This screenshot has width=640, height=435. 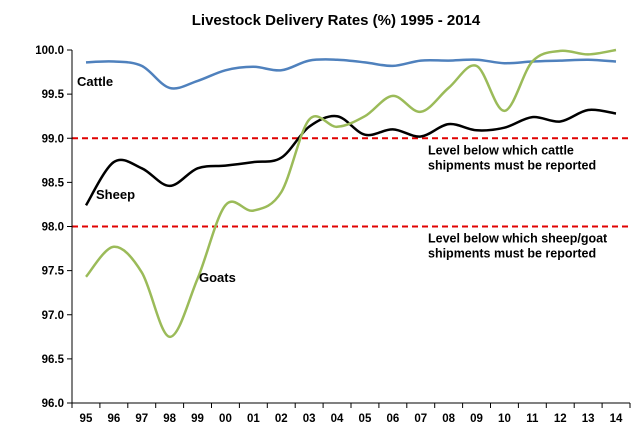 I want to click on x-tick-label: 13, so click(x=588, y=419).